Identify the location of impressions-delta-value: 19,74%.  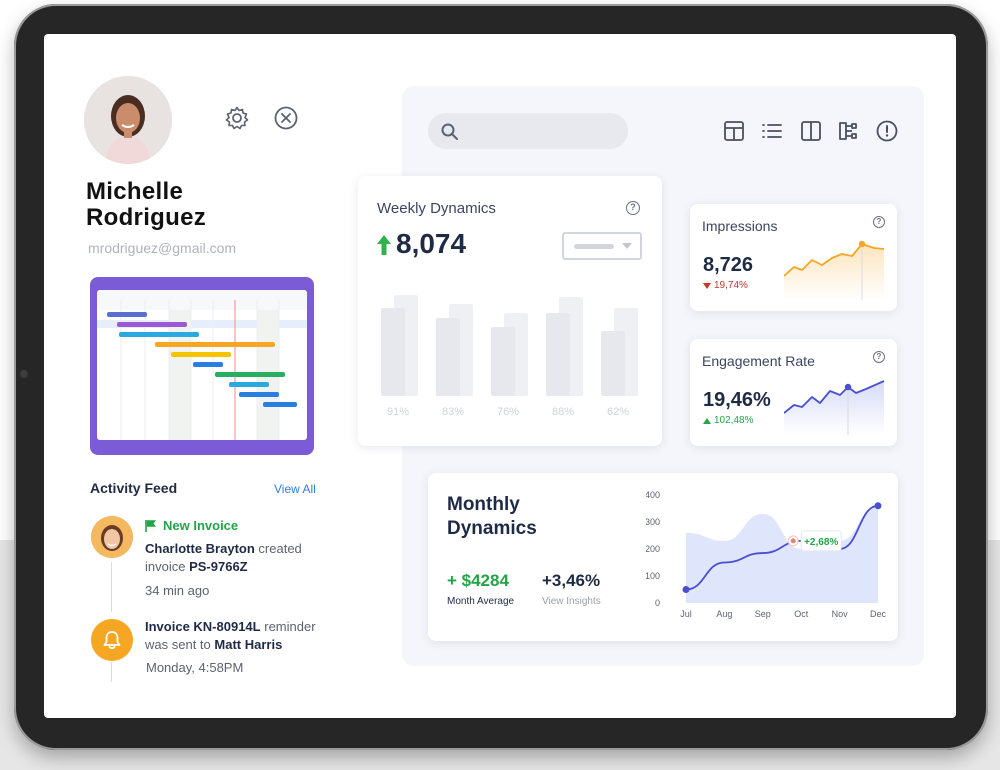
(731, 285).